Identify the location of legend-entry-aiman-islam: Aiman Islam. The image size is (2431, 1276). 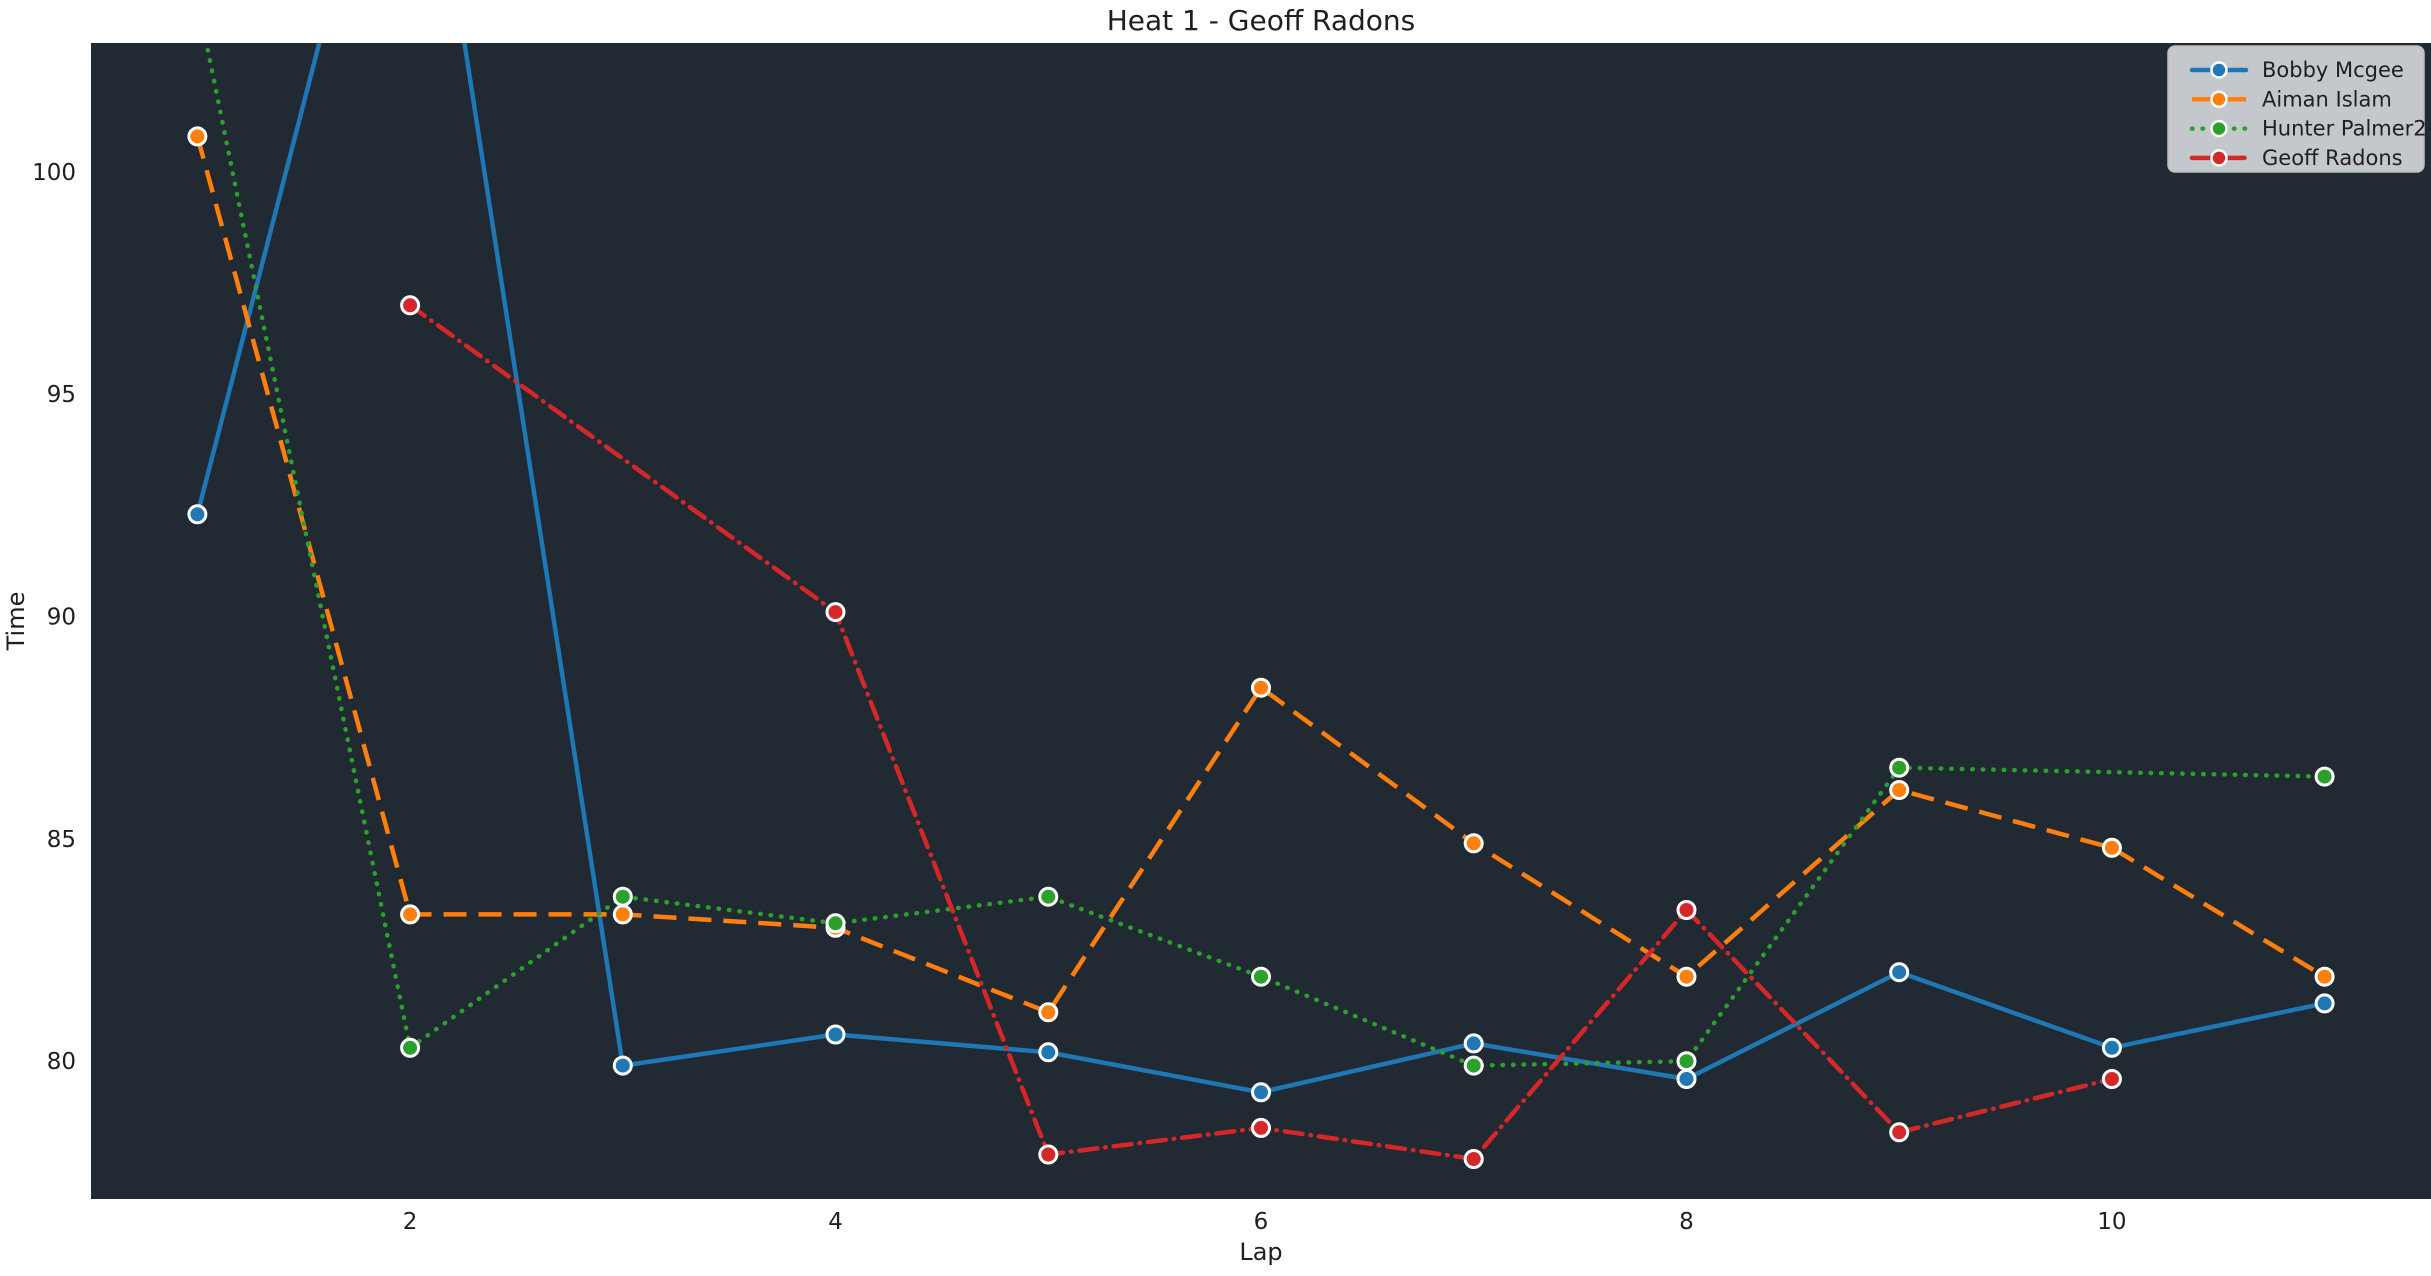
(2292, 99).